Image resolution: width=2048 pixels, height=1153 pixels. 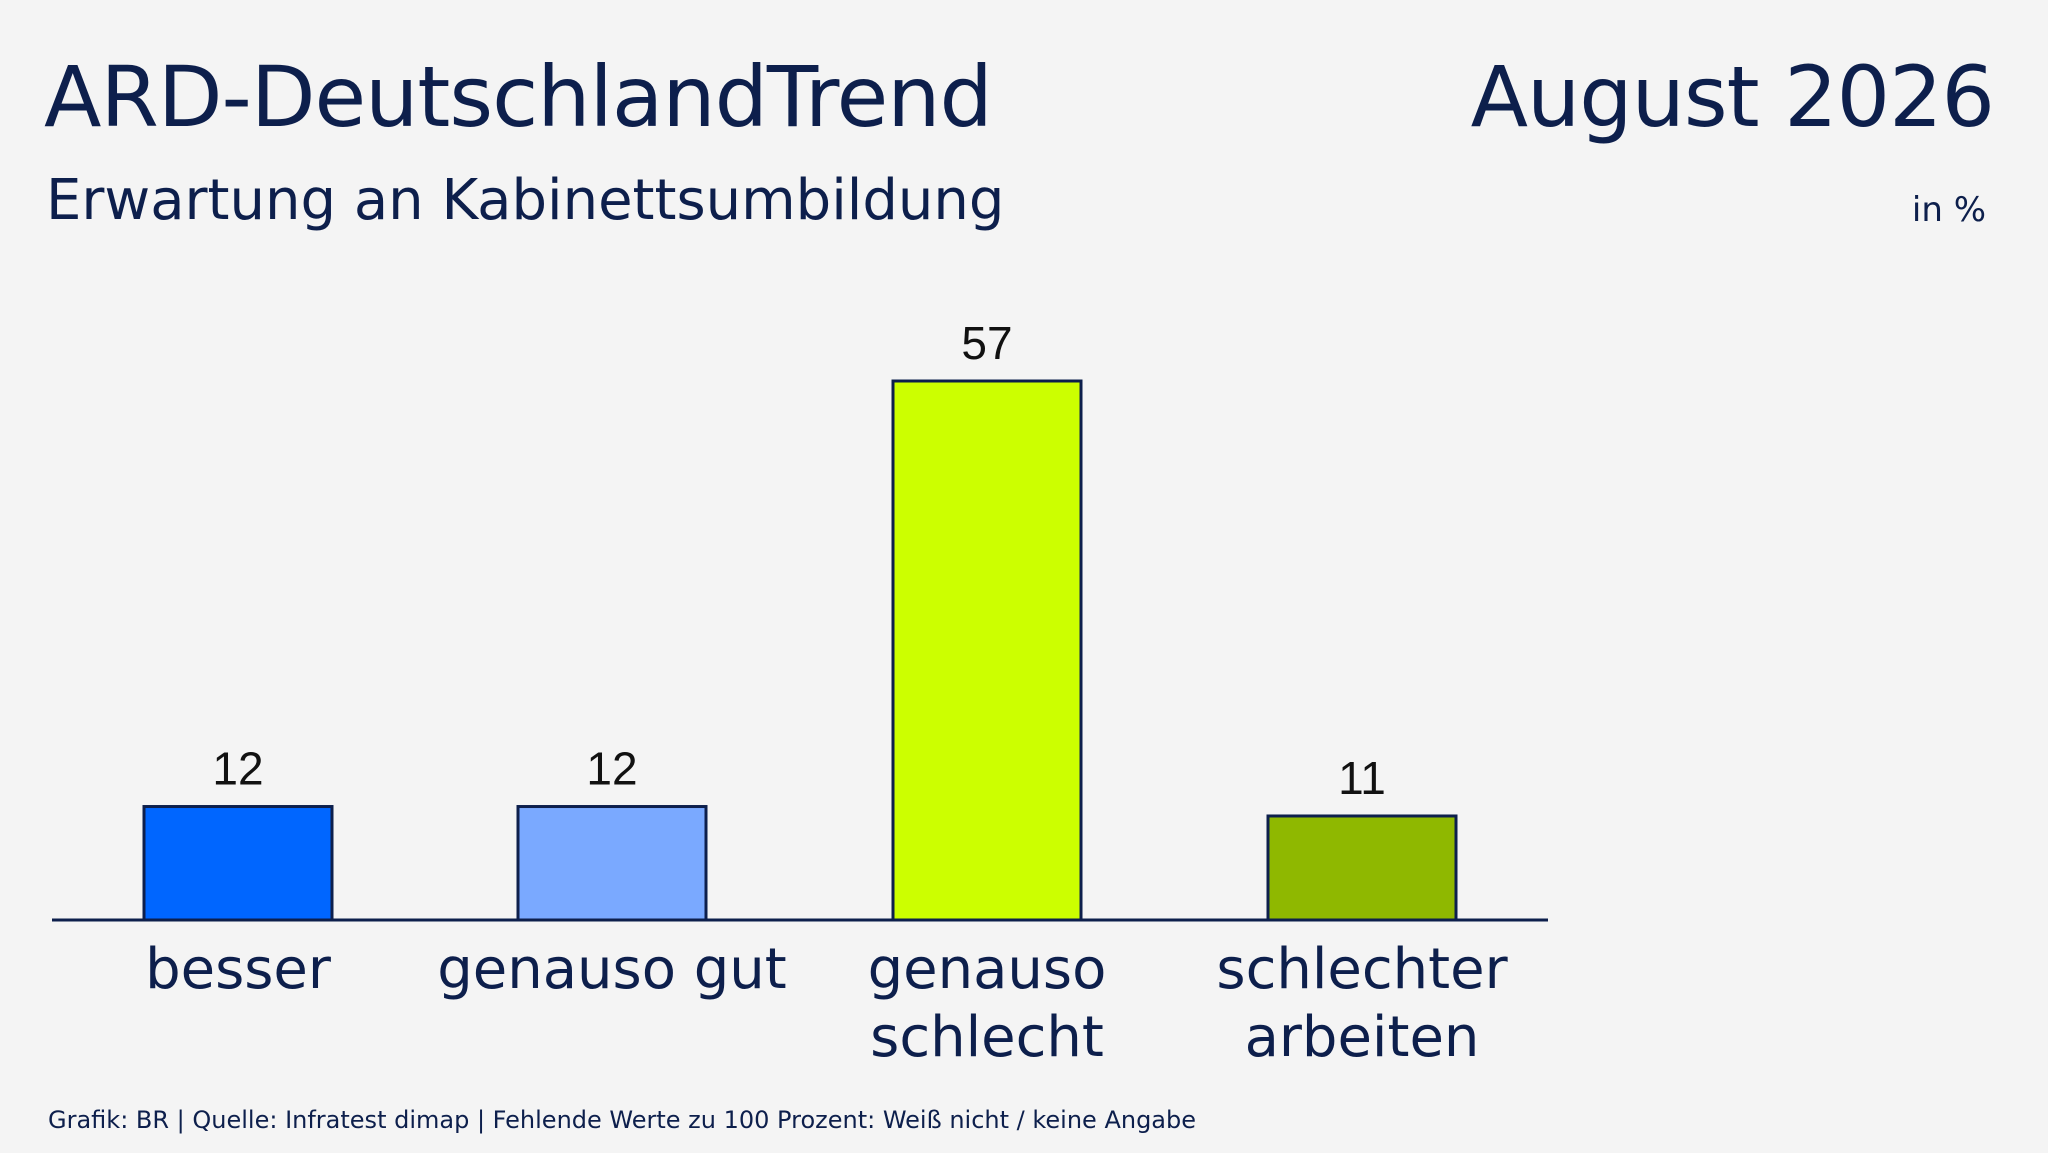 I want to click on category-label-1-0: genauso gut, so click(x=612, y=969).